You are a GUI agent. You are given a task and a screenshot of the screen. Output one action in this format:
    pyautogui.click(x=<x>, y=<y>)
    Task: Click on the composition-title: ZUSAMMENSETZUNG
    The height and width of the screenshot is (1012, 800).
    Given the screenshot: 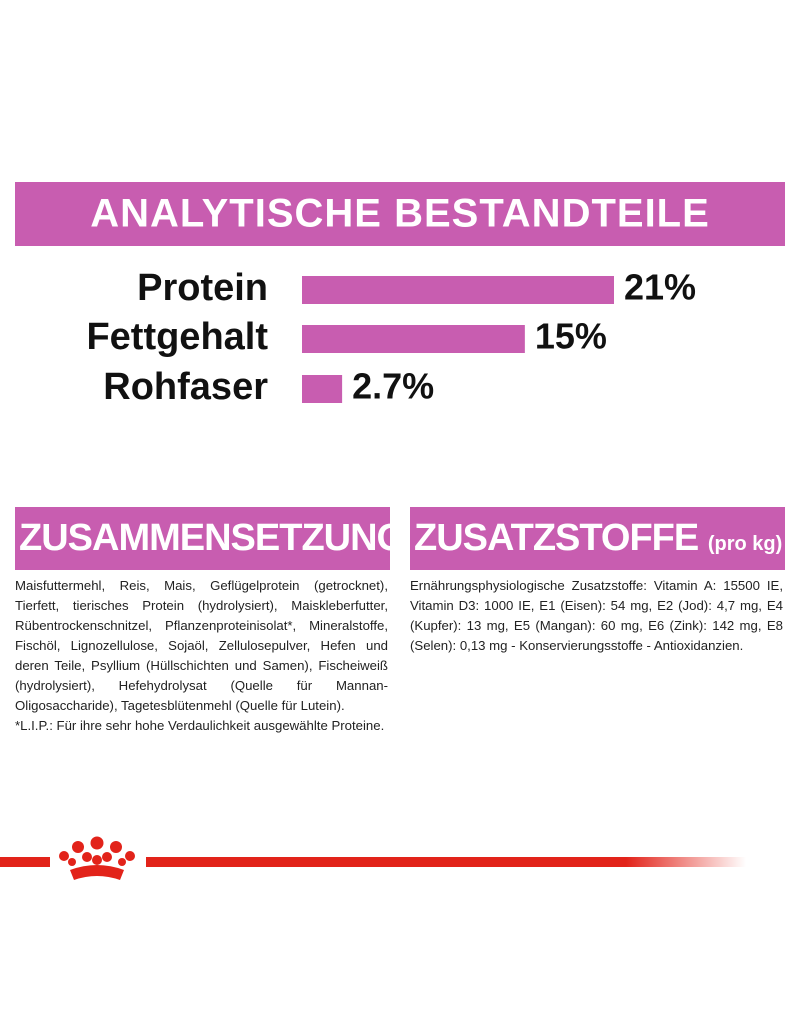 What is the action you would take?
    pyautogui.click(x=202, y=538)
    